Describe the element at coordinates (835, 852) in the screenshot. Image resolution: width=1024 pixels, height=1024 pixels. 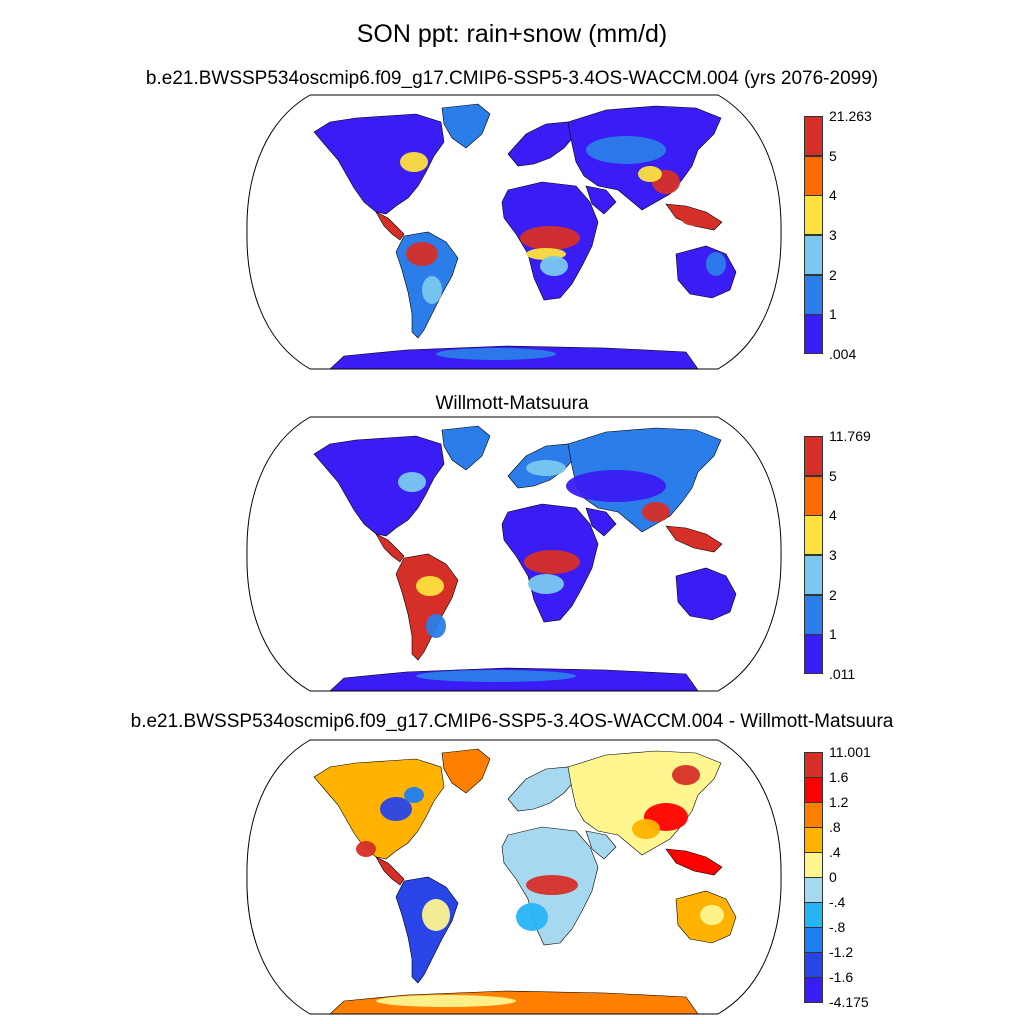
I see `colorbar-label: .4` at that location.